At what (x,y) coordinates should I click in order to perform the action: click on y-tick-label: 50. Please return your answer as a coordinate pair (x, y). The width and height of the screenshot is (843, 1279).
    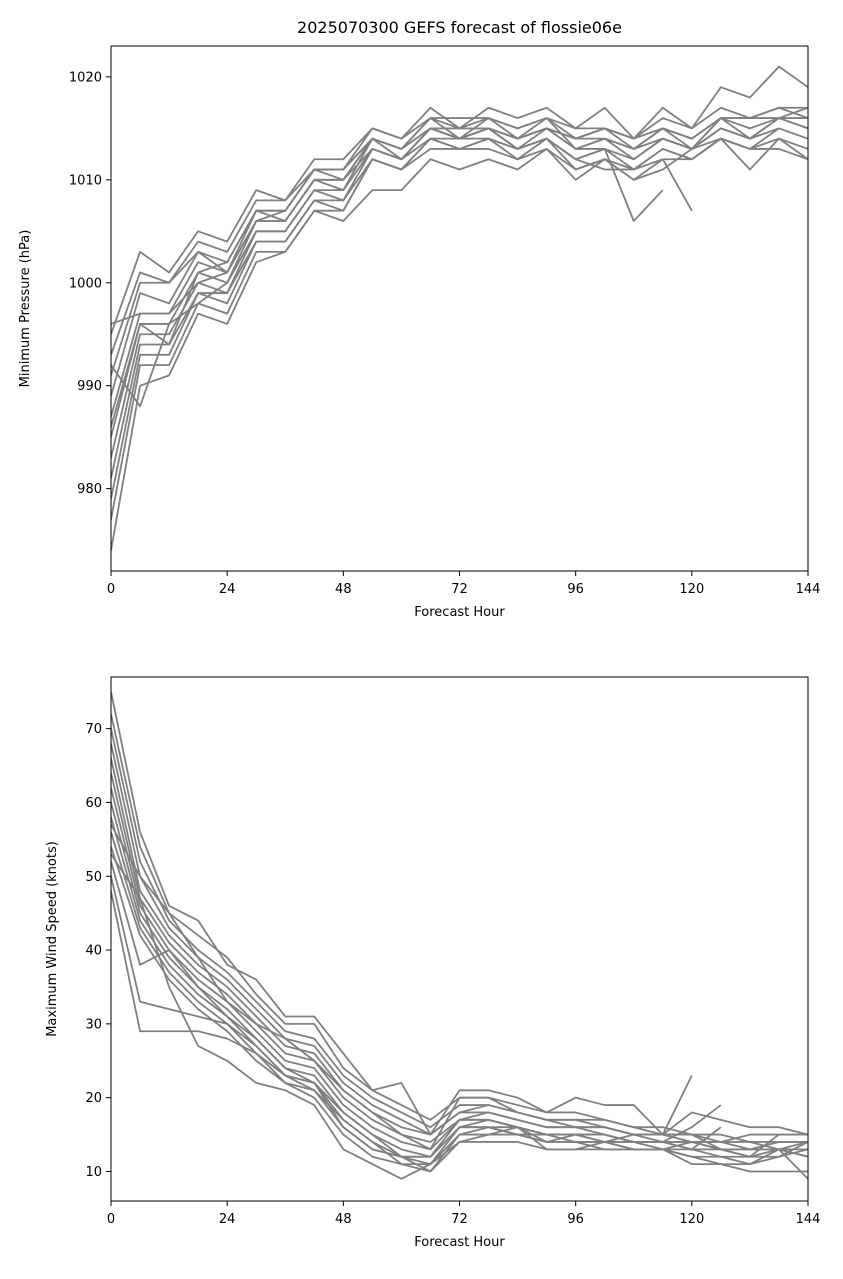
    Looking at the image, I should click on (93, 877).